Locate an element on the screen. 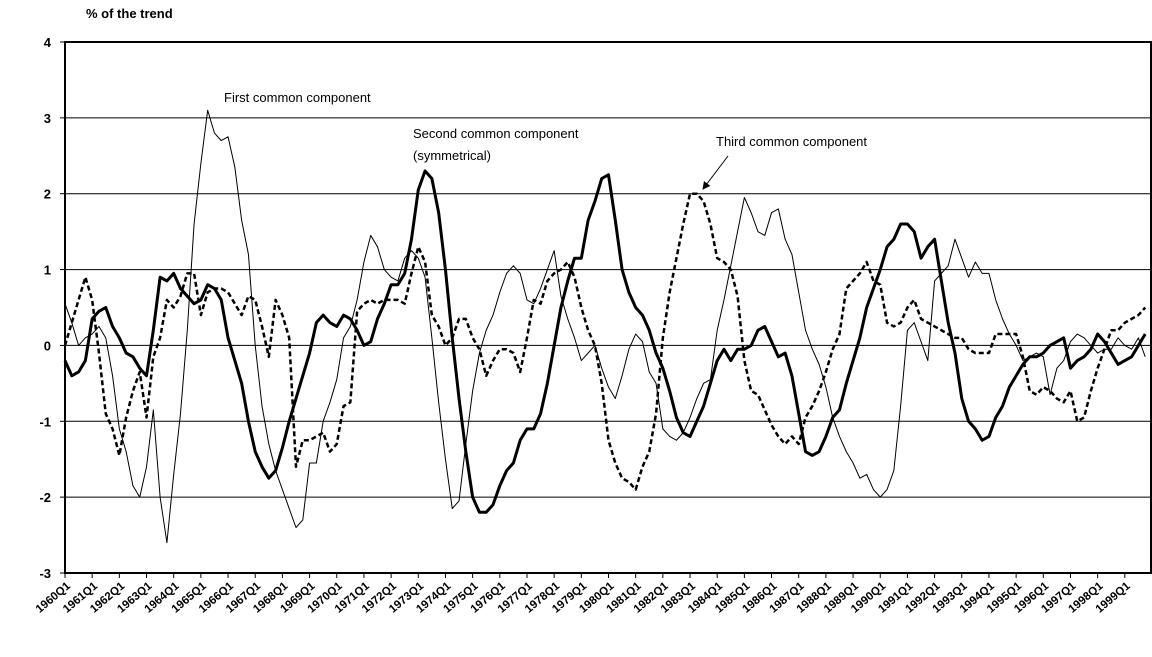 The height and width of the screenshot is (657, 1152). series-label: Second common component (symmetrical) is located at coordinates (496, 144).